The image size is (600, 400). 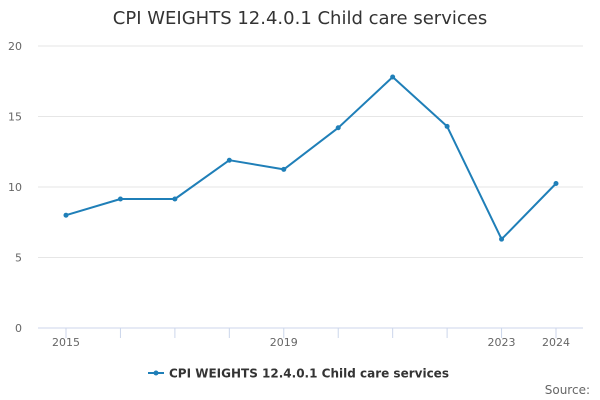 What do you see at coordinates (300, 18) in the screenshot?
I see `chart-title: CPI WEIGHTS 12.4.0.1 Child care services` at bounding box center [300, 18].